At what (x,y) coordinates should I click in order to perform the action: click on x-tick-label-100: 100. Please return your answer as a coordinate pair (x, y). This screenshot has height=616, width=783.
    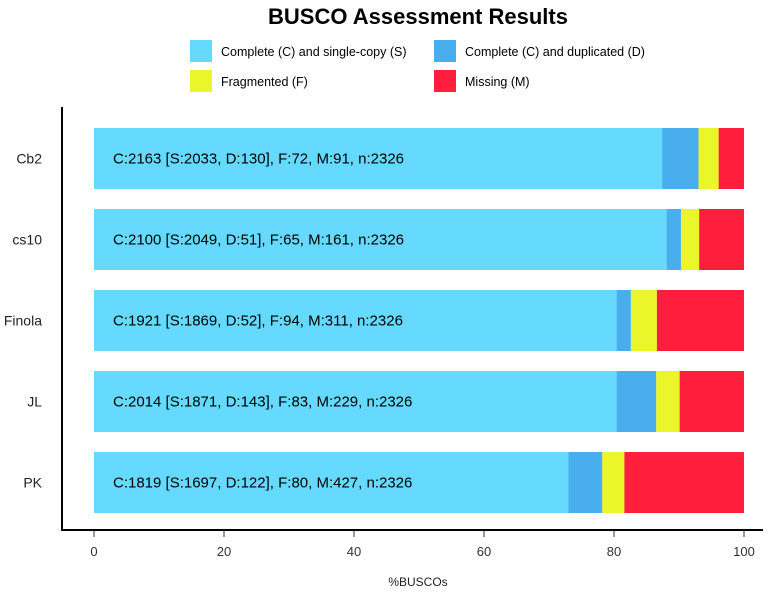
    Looking at the image, I should click on (744, 551).